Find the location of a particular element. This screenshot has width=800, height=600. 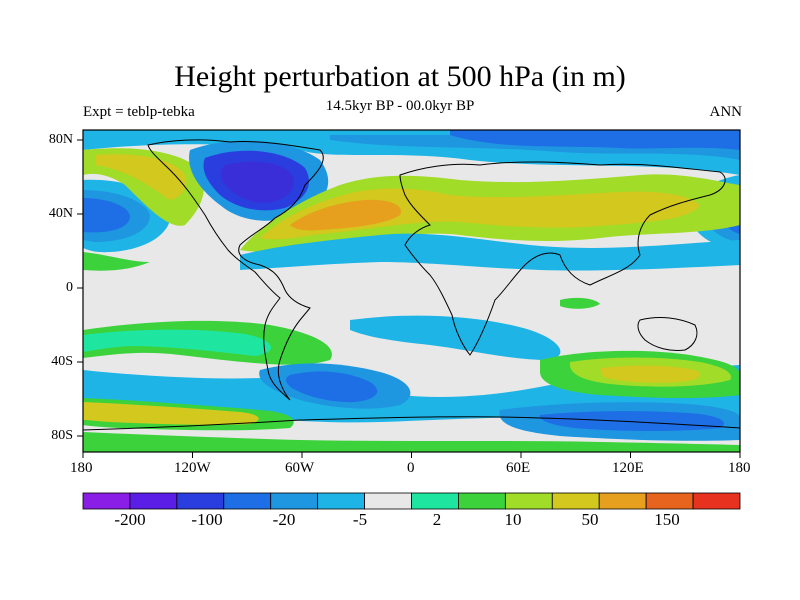

x-tick-120e: 120E is located at coordinates (628, 468).